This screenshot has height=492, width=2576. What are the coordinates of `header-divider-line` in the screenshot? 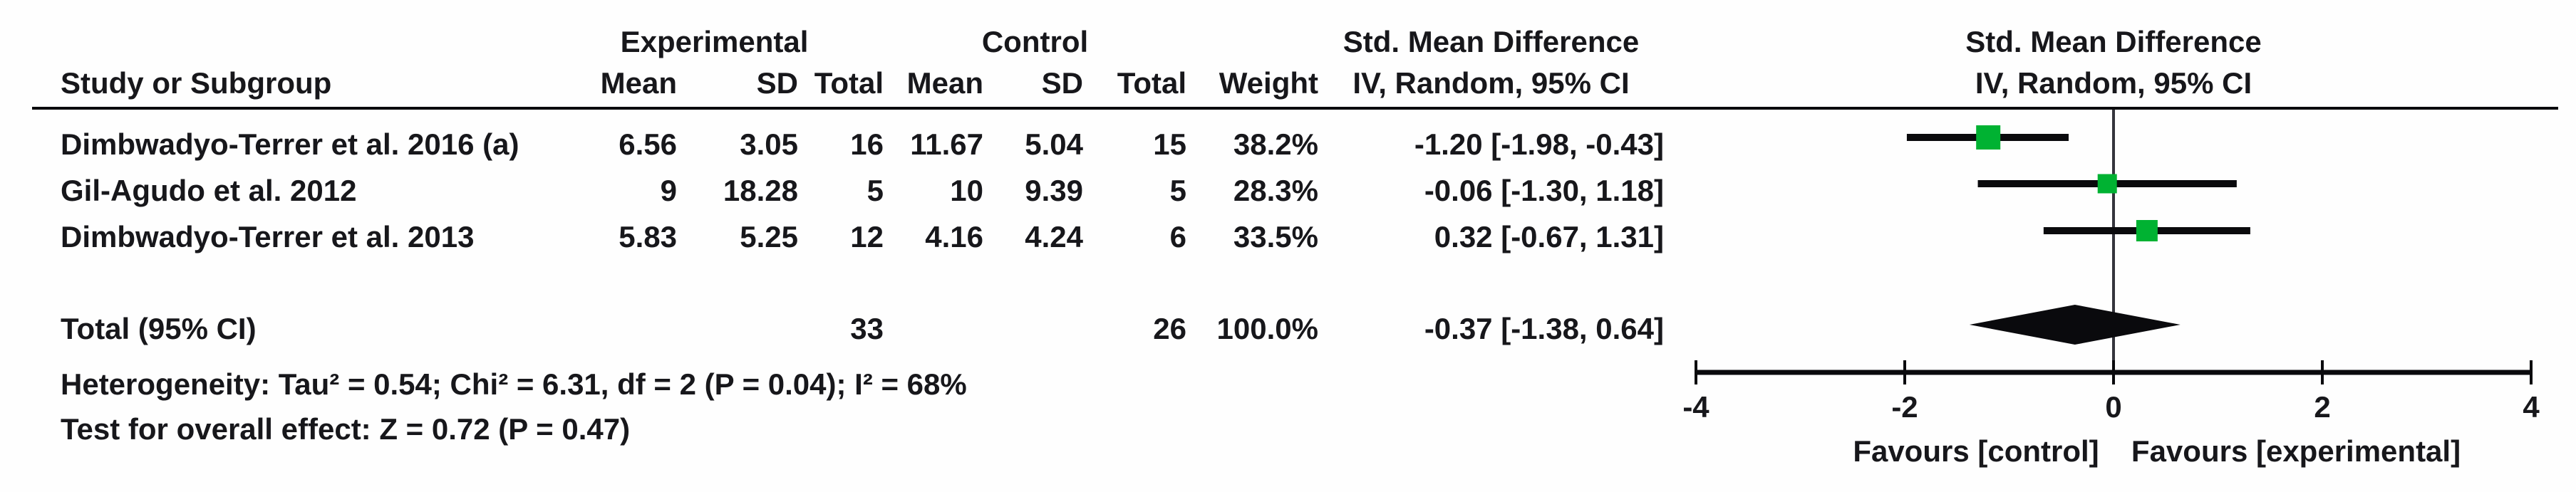 It's located at (1295, 108).